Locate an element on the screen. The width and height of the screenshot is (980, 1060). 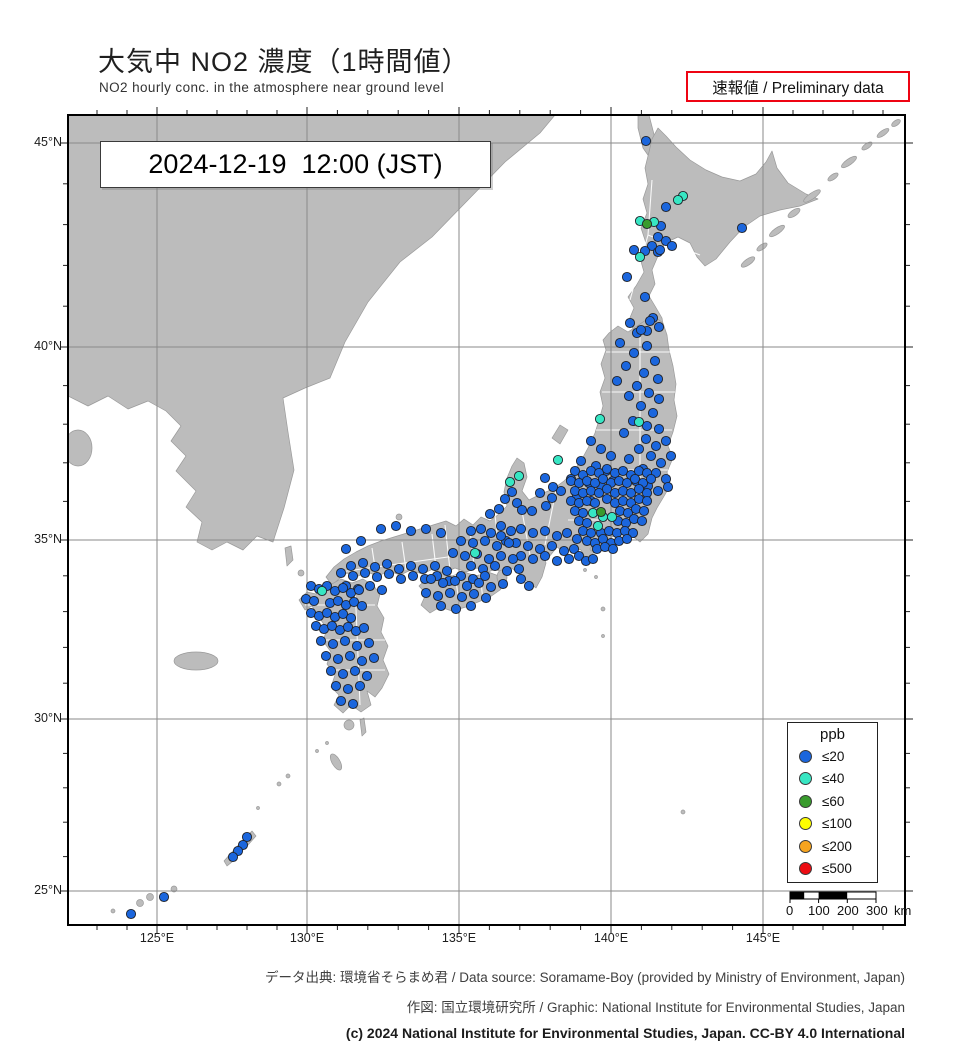
legend-item: ≤60 is located at coordinates (832, 801).